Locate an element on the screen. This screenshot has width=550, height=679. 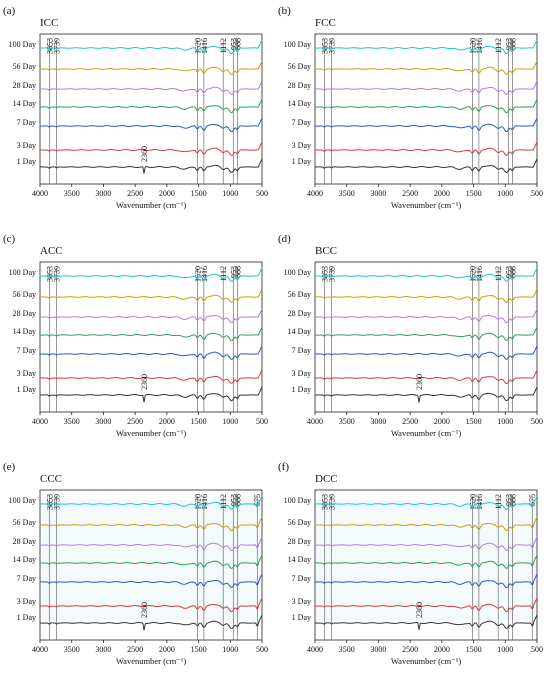
x-tick-label: 2500 is located at coordinates (135, 421).